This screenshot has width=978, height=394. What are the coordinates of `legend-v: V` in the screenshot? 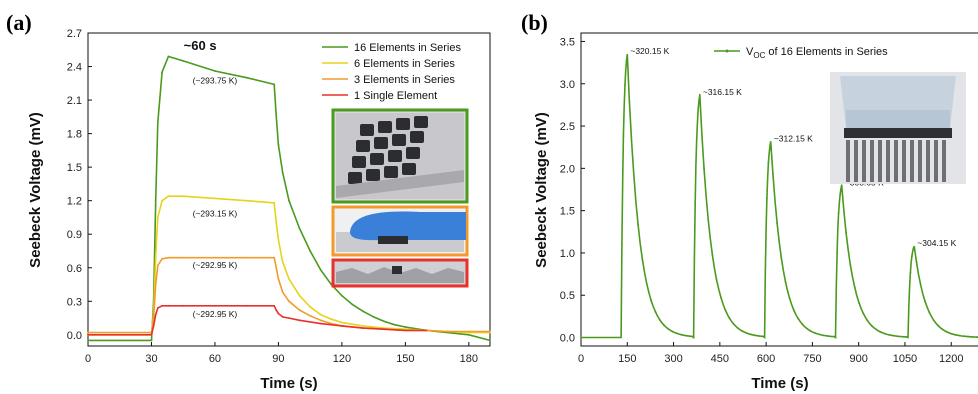 It's located at (750, 52).